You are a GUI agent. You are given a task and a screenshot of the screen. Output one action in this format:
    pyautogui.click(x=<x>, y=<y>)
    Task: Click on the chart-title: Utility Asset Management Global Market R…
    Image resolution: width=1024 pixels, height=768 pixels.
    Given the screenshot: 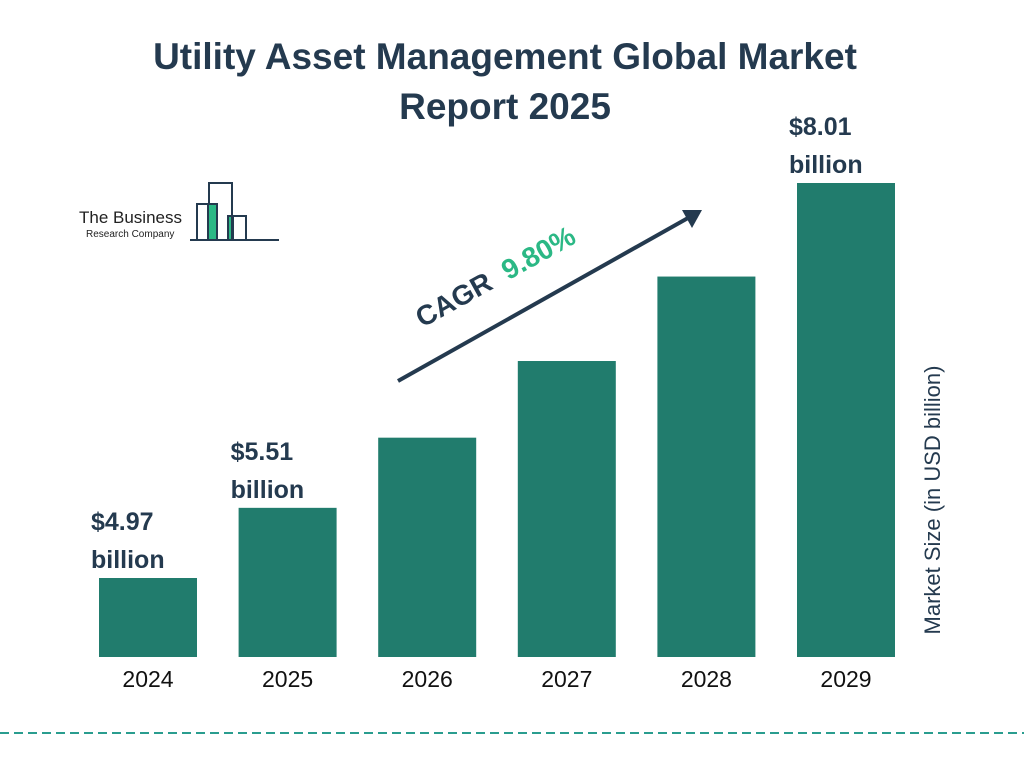 What is the action you would take?
    pyautogui.click(x=505, y=81)
    